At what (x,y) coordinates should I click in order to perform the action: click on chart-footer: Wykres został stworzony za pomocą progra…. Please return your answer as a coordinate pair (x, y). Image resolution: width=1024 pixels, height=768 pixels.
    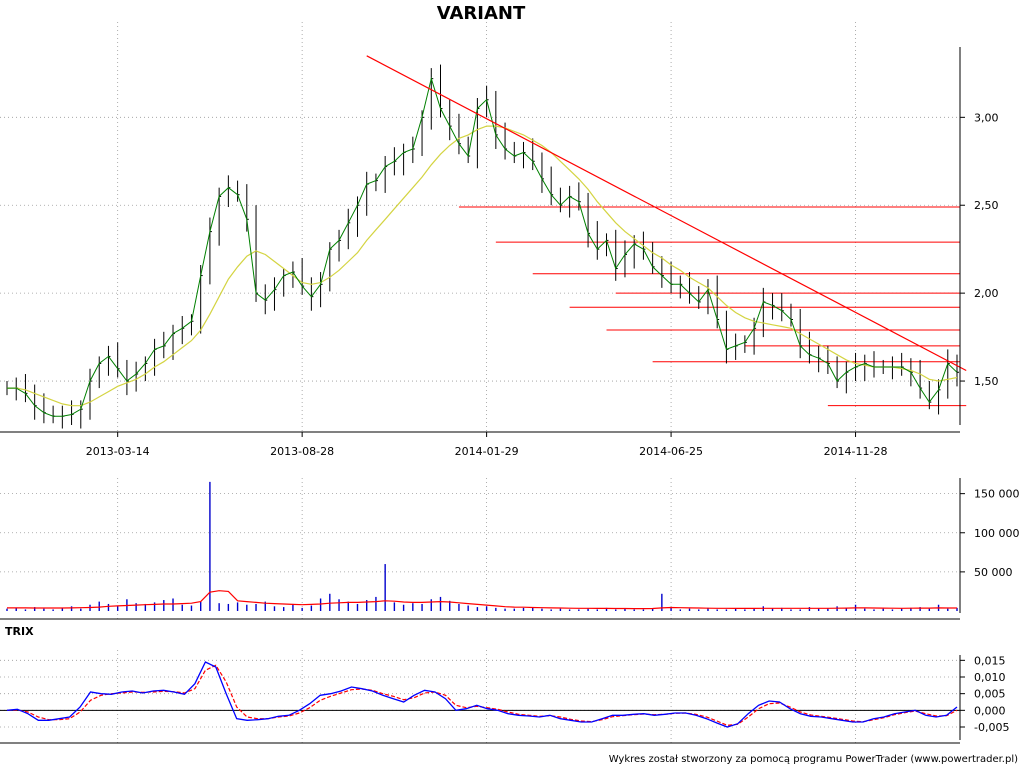
    Looking at the image, I should click on (813, 759).